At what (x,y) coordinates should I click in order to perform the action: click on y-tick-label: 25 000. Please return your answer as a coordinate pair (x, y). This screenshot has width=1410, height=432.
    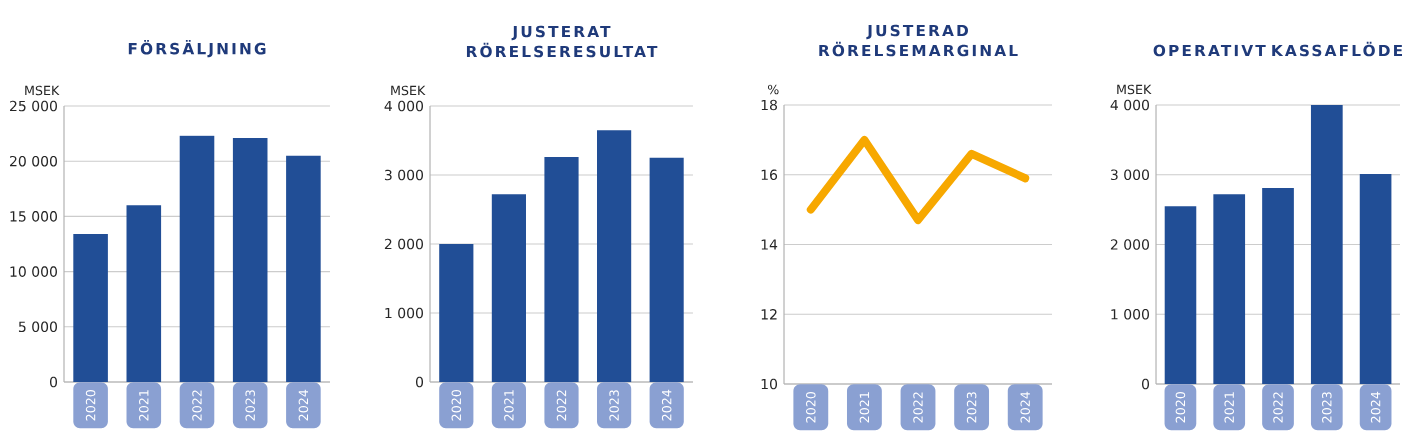
    Looking at the image, I should click on (33, 106).